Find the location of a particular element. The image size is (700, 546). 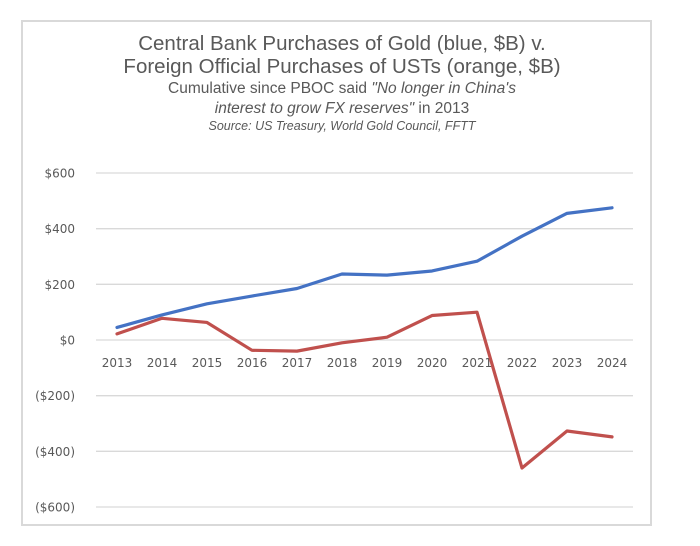

x-tick-label: 2021 is located at coordinates (477, 363).